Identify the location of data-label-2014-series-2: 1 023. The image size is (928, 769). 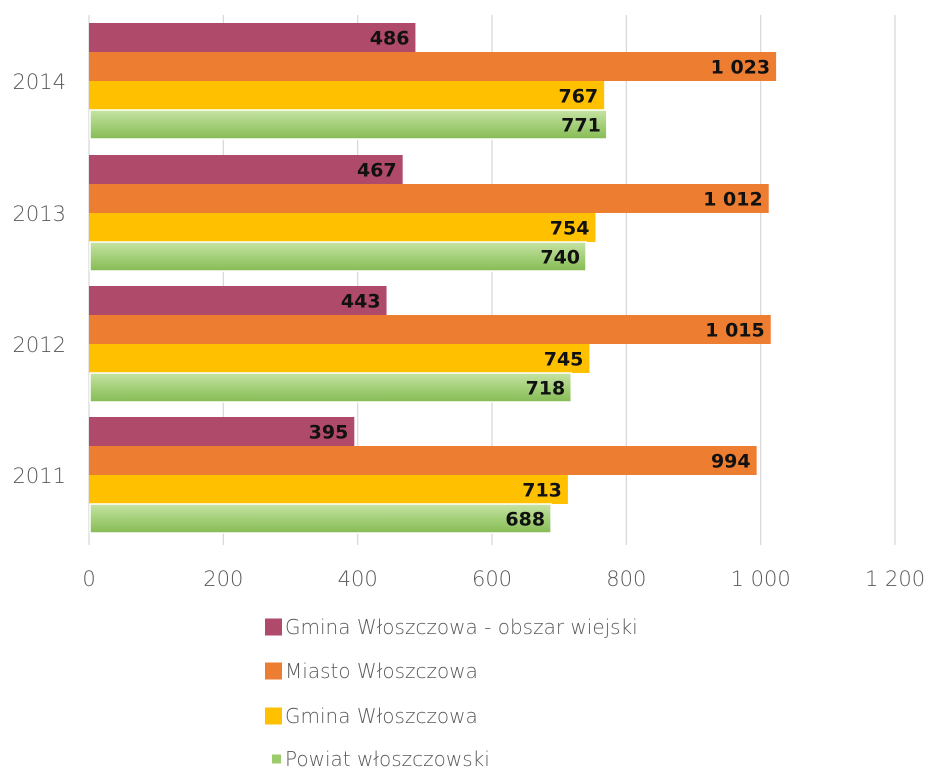
(741, 68).